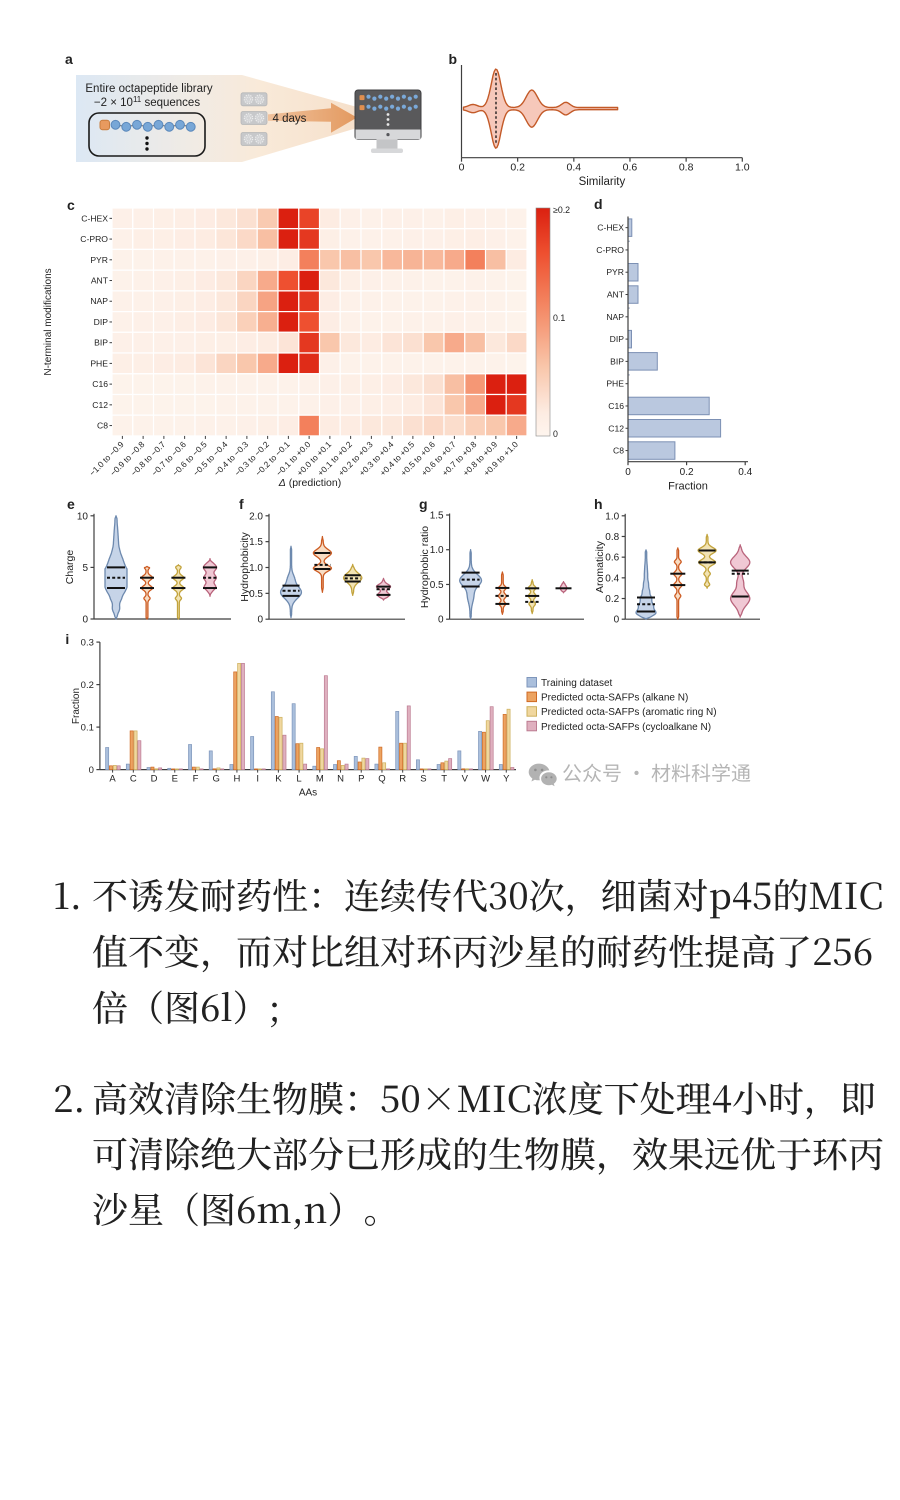  I want to click on svg-text: H, so click(236, 779).